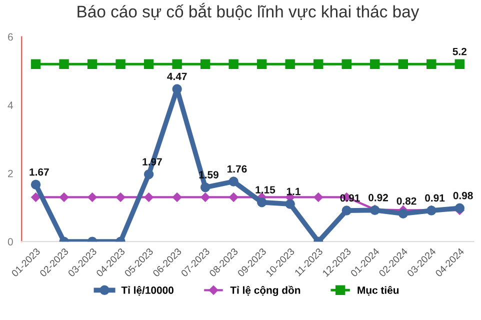 This screenshot has width=481, height=320. I want to click on legend-label: Tỉ lệ/10000, so click(147, 291).